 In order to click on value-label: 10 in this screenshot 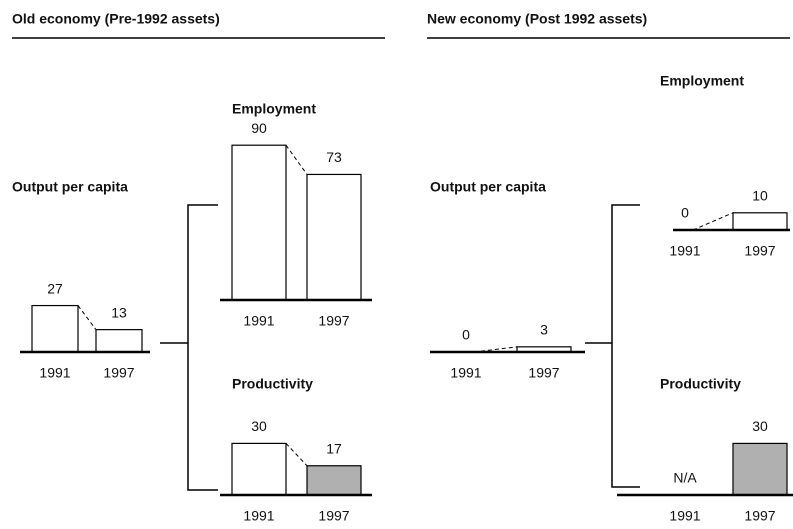, I will do `click(760, 196)`.